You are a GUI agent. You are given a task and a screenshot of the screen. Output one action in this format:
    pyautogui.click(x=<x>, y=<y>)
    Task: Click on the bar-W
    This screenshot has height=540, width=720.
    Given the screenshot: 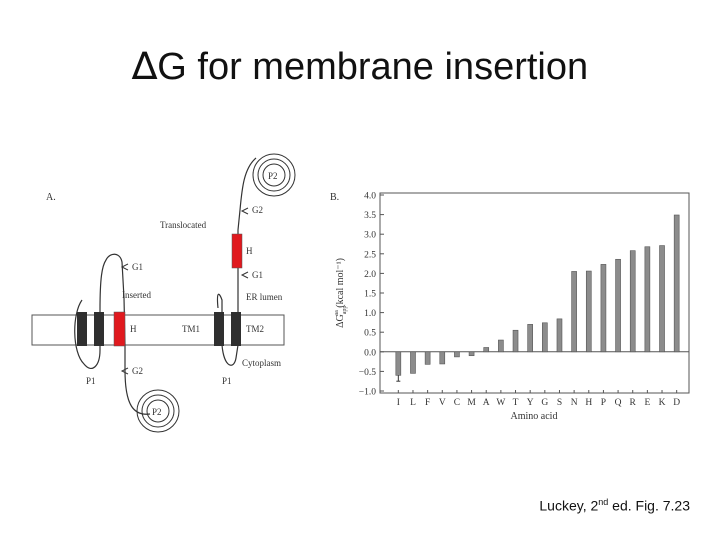 What is the action you would take?
    pyautogui.click(x=501, y=346)
    